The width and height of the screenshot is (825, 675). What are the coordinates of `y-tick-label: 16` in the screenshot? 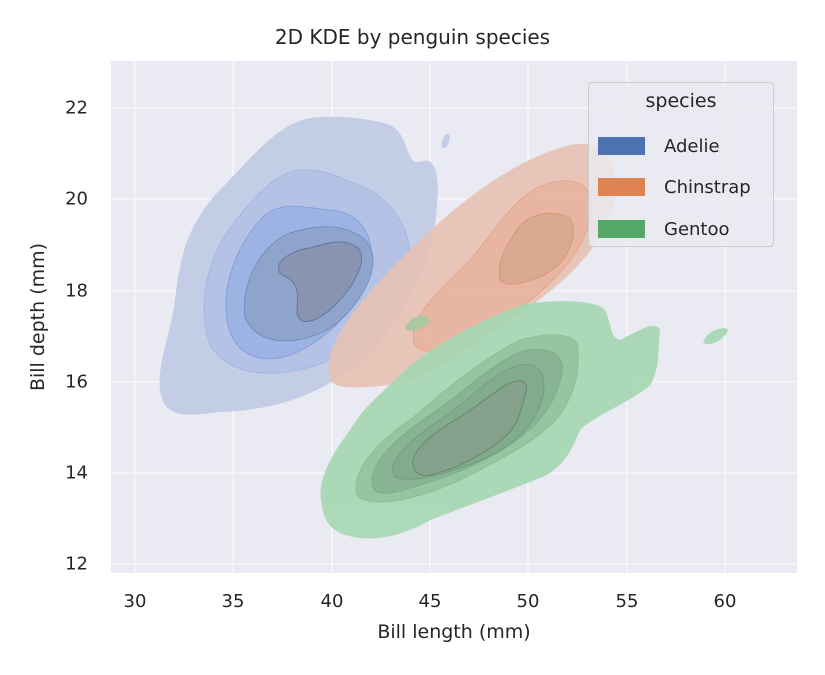 It's located at (76, 382).